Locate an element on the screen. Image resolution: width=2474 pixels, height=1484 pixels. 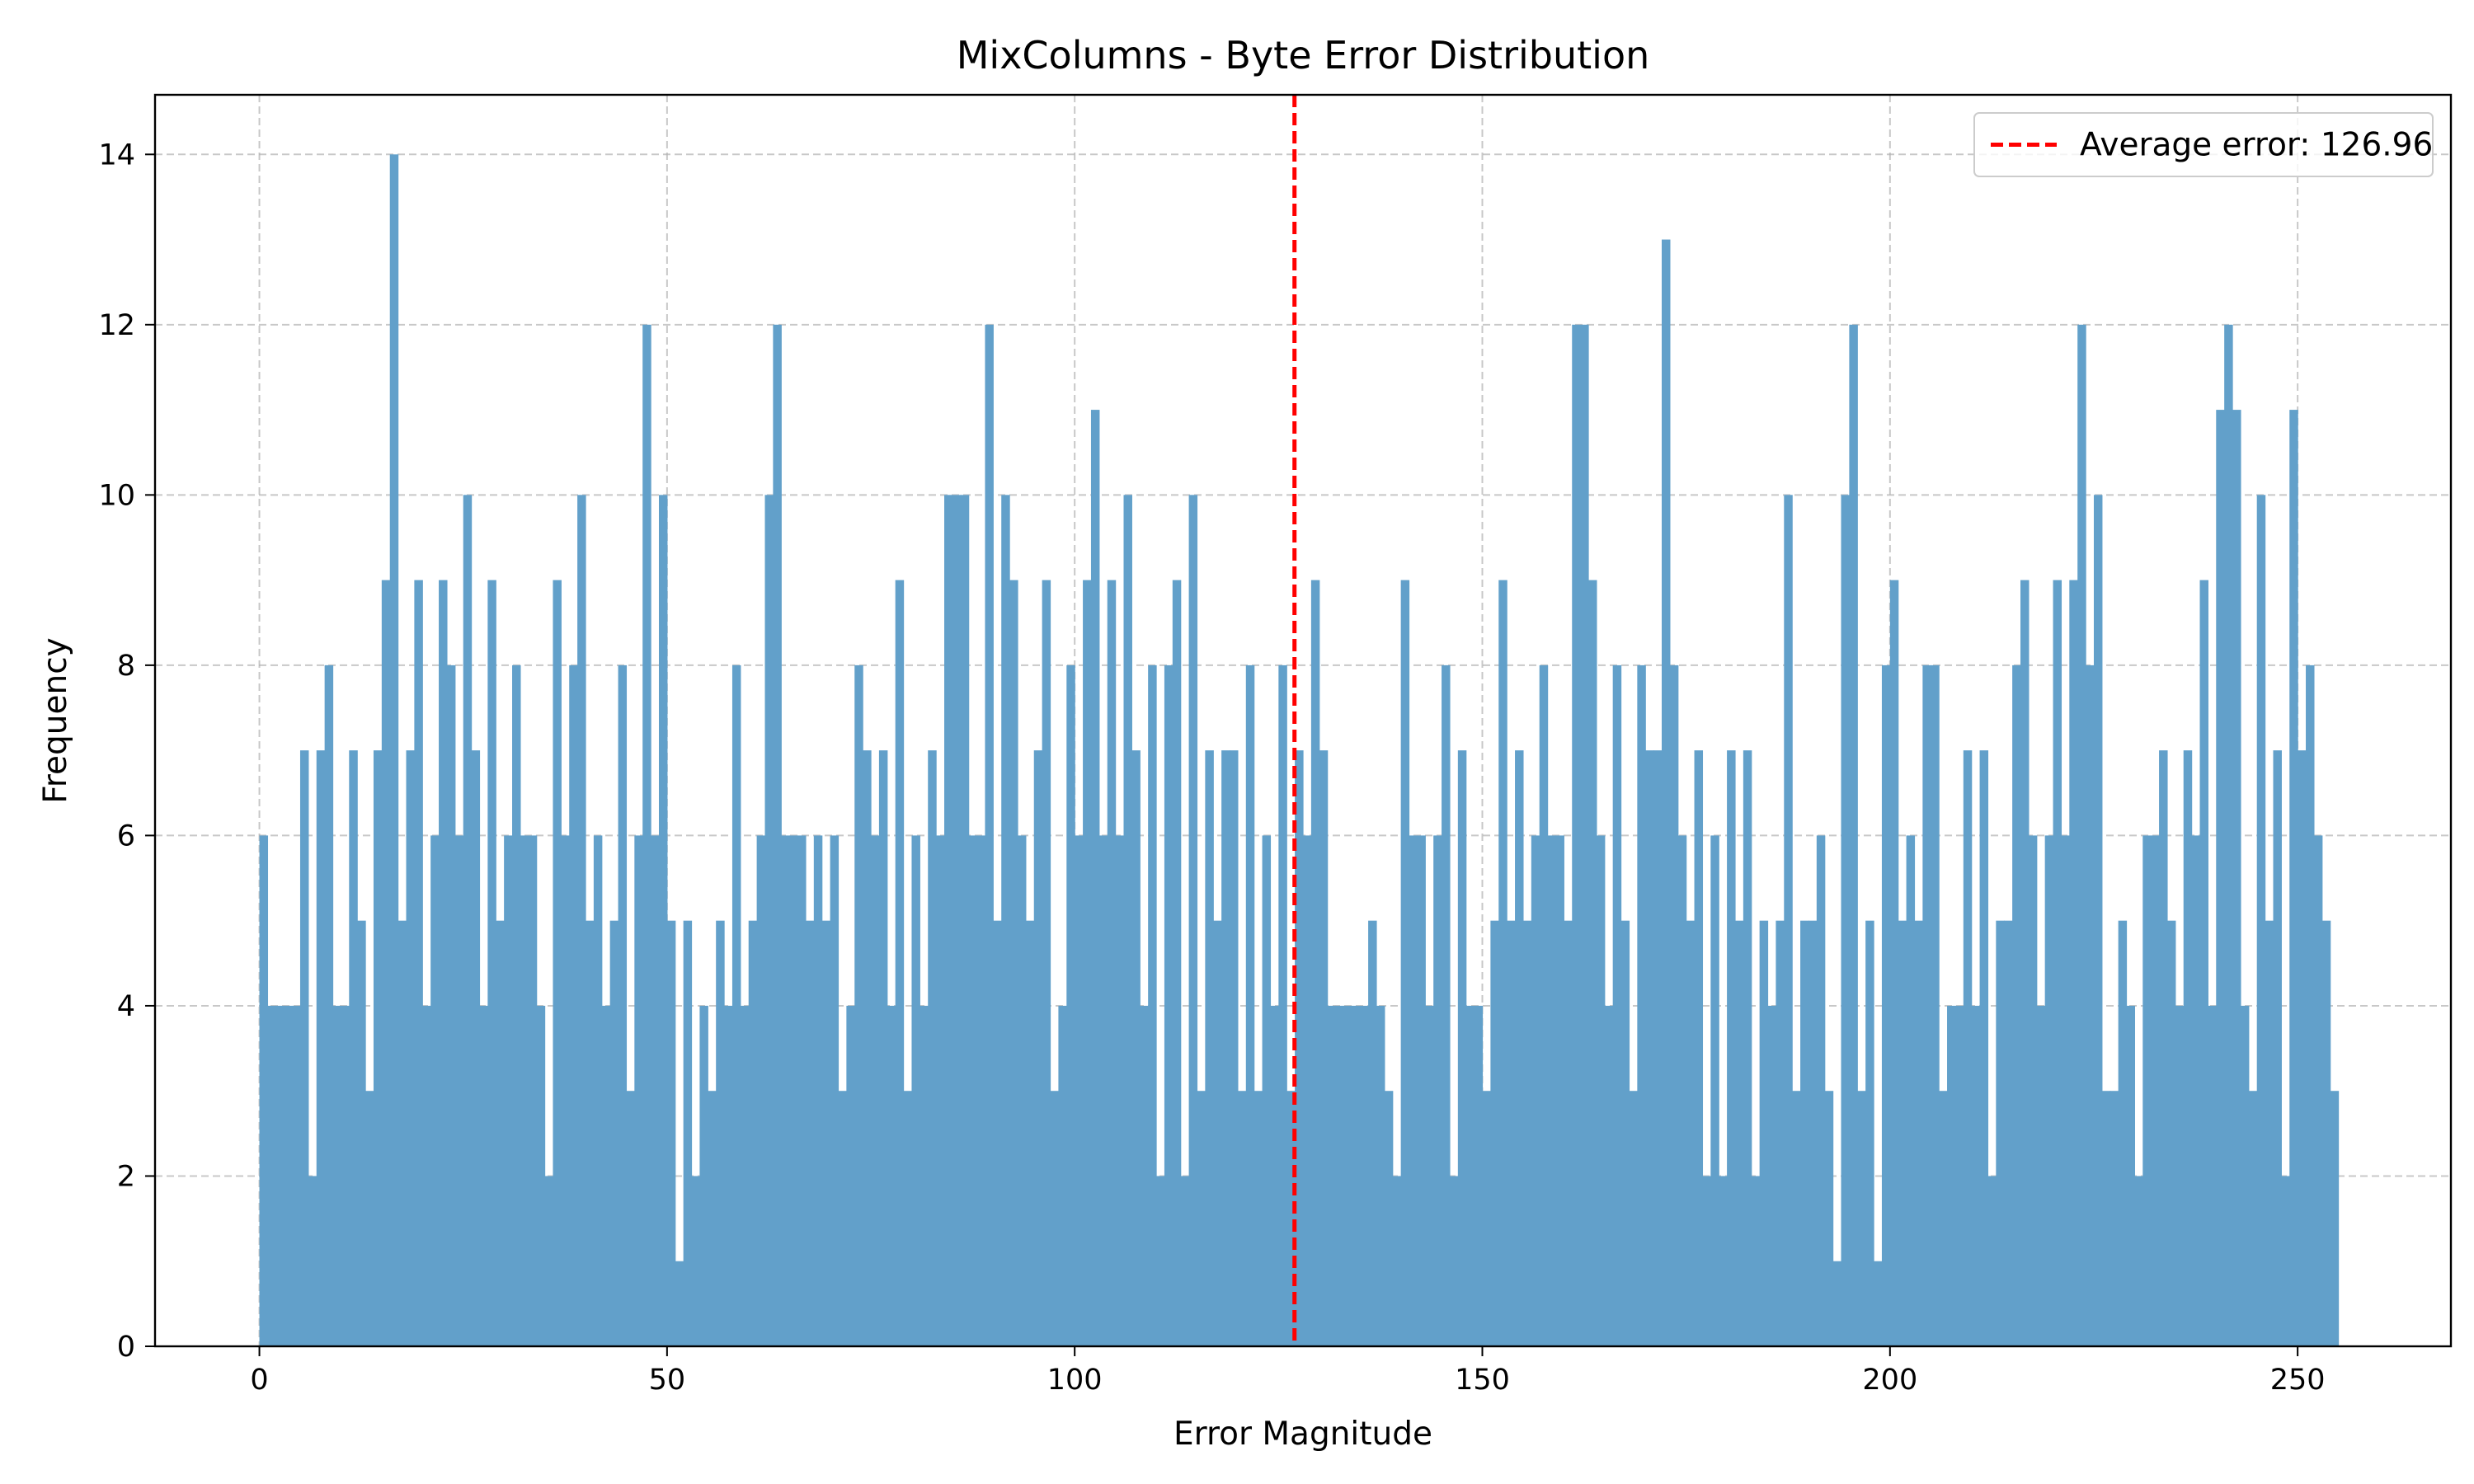
legend-box is located at coordinates (2203, 144).